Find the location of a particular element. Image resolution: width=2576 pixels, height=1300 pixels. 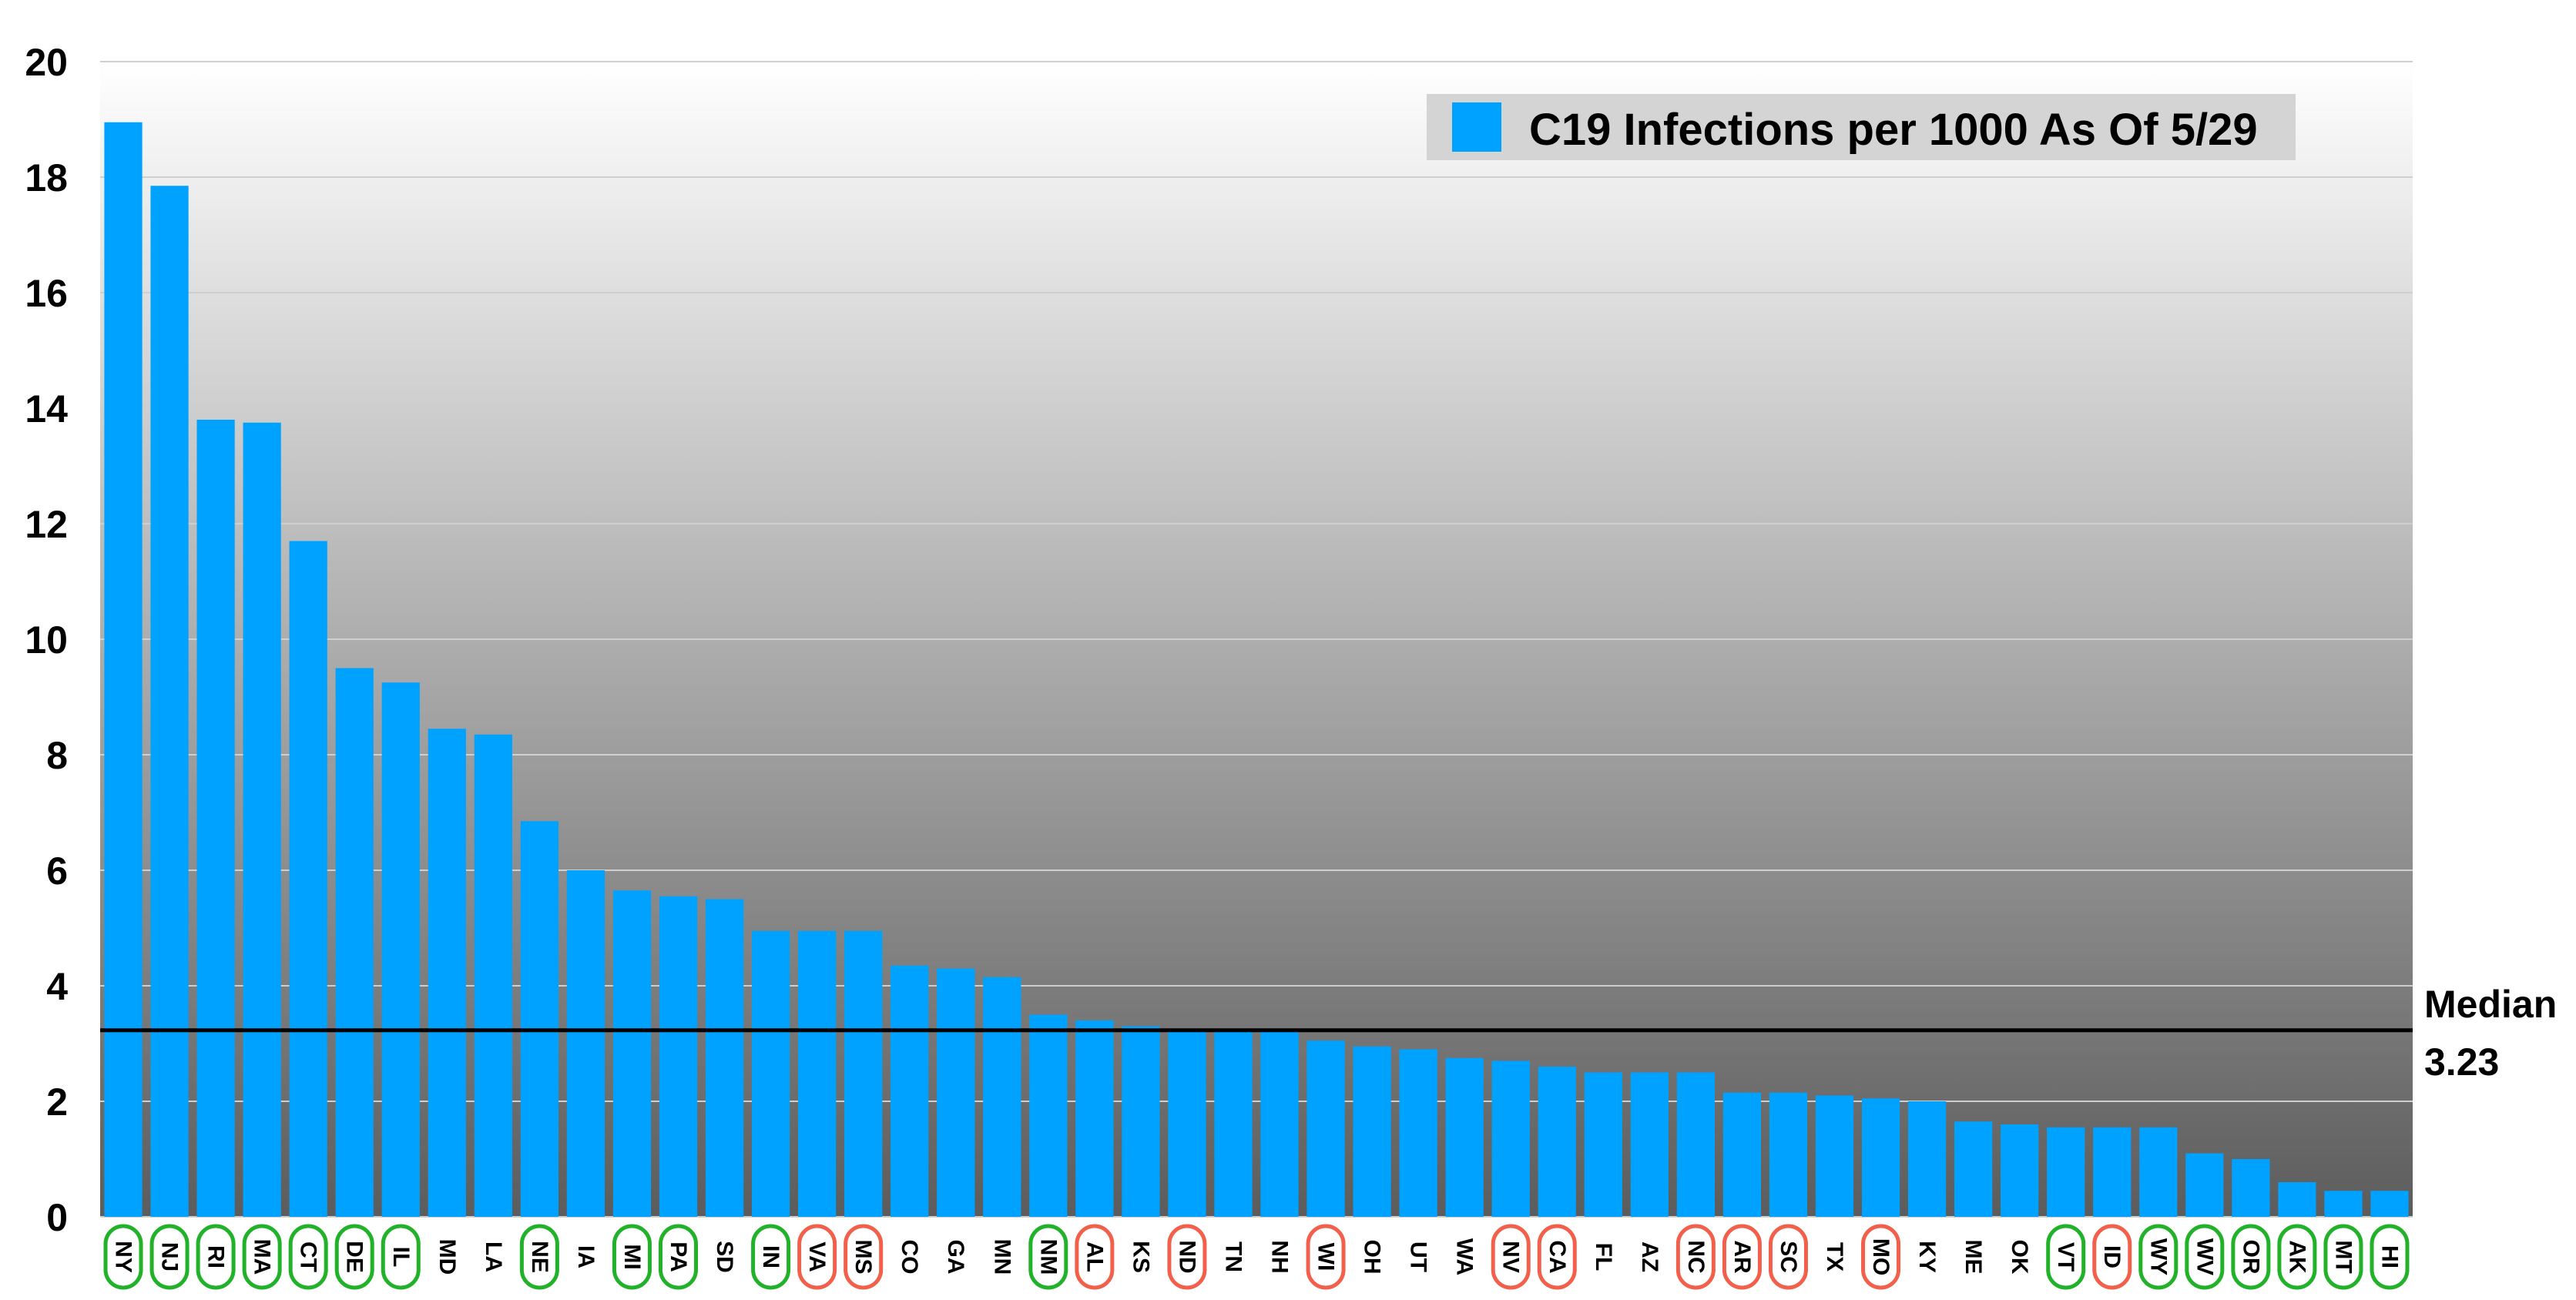

y-tick-label: 18 is located at coordinates (46, 178).